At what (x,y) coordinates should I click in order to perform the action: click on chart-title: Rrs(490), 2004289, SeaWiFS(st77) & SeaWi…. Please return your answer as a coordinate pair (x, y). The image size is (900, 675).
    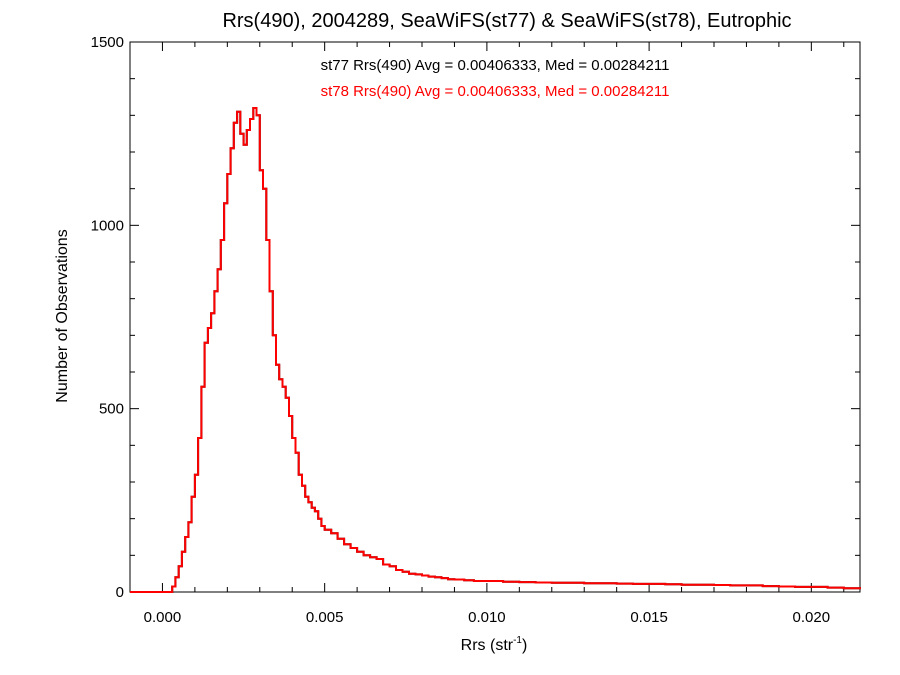
    Looking at the image, I should click on (506, 21).